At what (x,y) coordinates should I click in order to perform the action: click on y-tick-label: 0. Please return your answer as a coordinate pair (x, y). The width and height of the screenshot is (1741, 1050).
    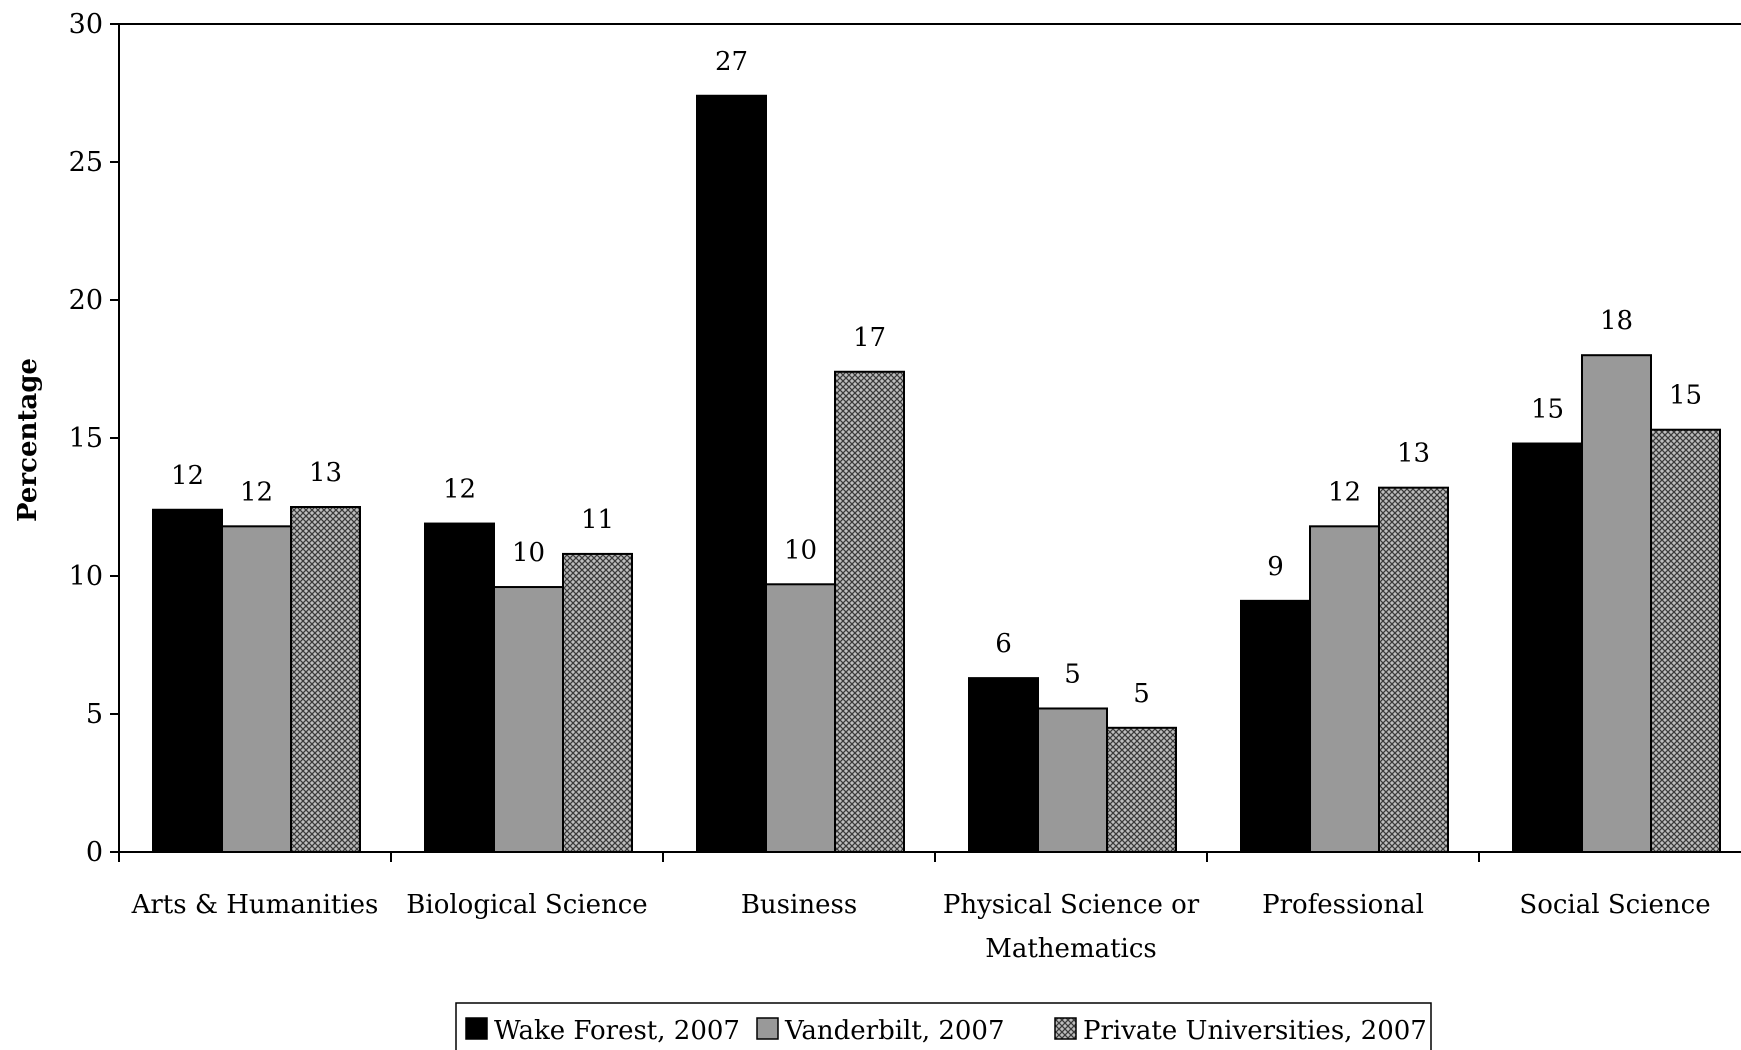
    Looking at the image, I should click on (94, 852).